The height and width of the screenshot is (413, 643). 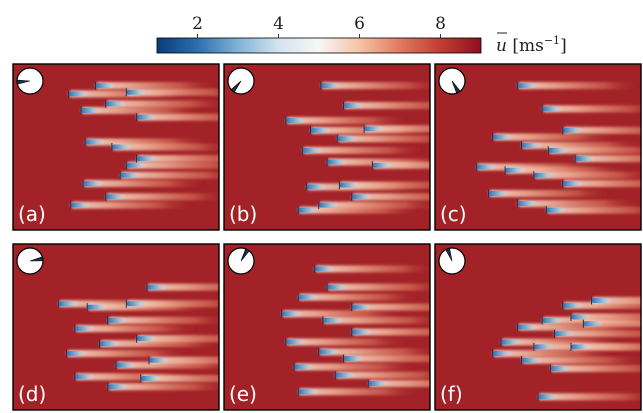 I want to click on colorbar-gradient, so click(x=319, y=45).